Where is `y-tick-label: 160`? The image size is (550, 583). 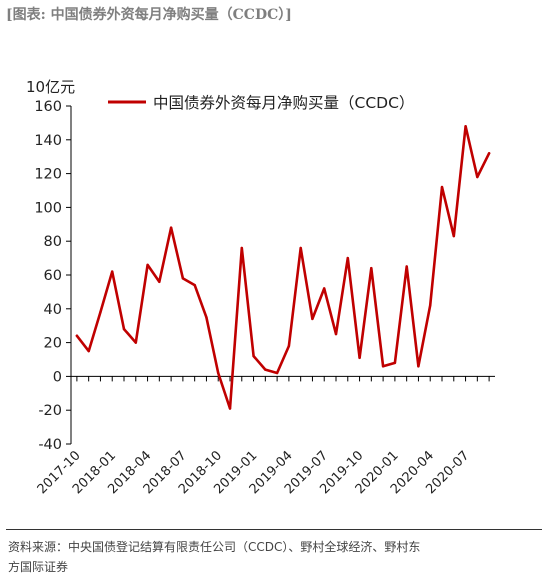
y-tick-label: 160 is located at coordinates (48, 107).